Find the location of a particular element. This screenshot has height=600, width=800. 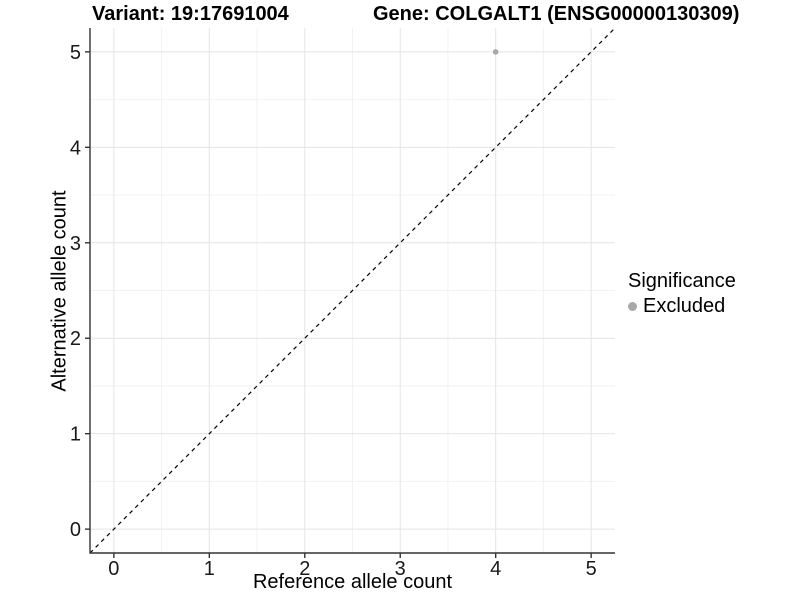

x-tick-label: 3 is located at coordinates (400, 569).